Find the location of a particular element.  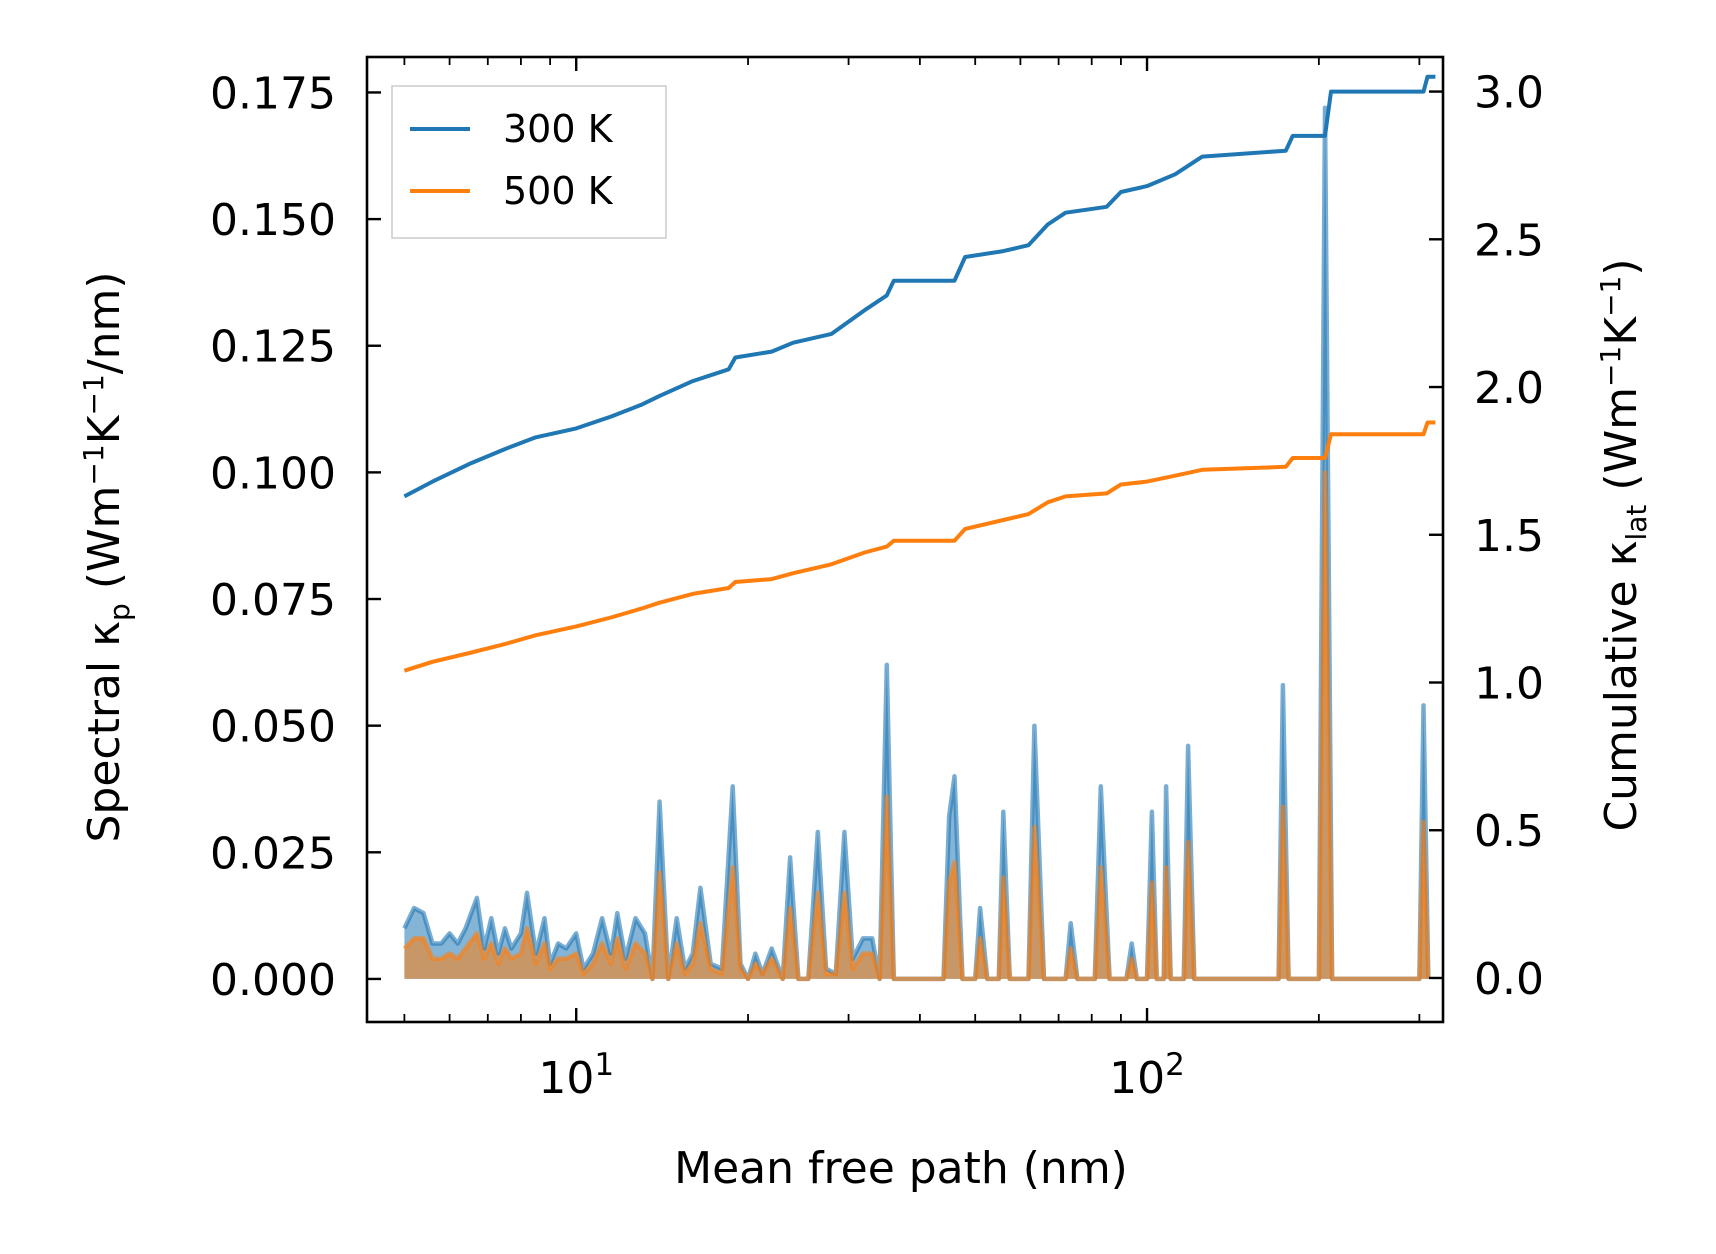

y-right-tick-label: 3.0 is located at coordinates (1509, 93).